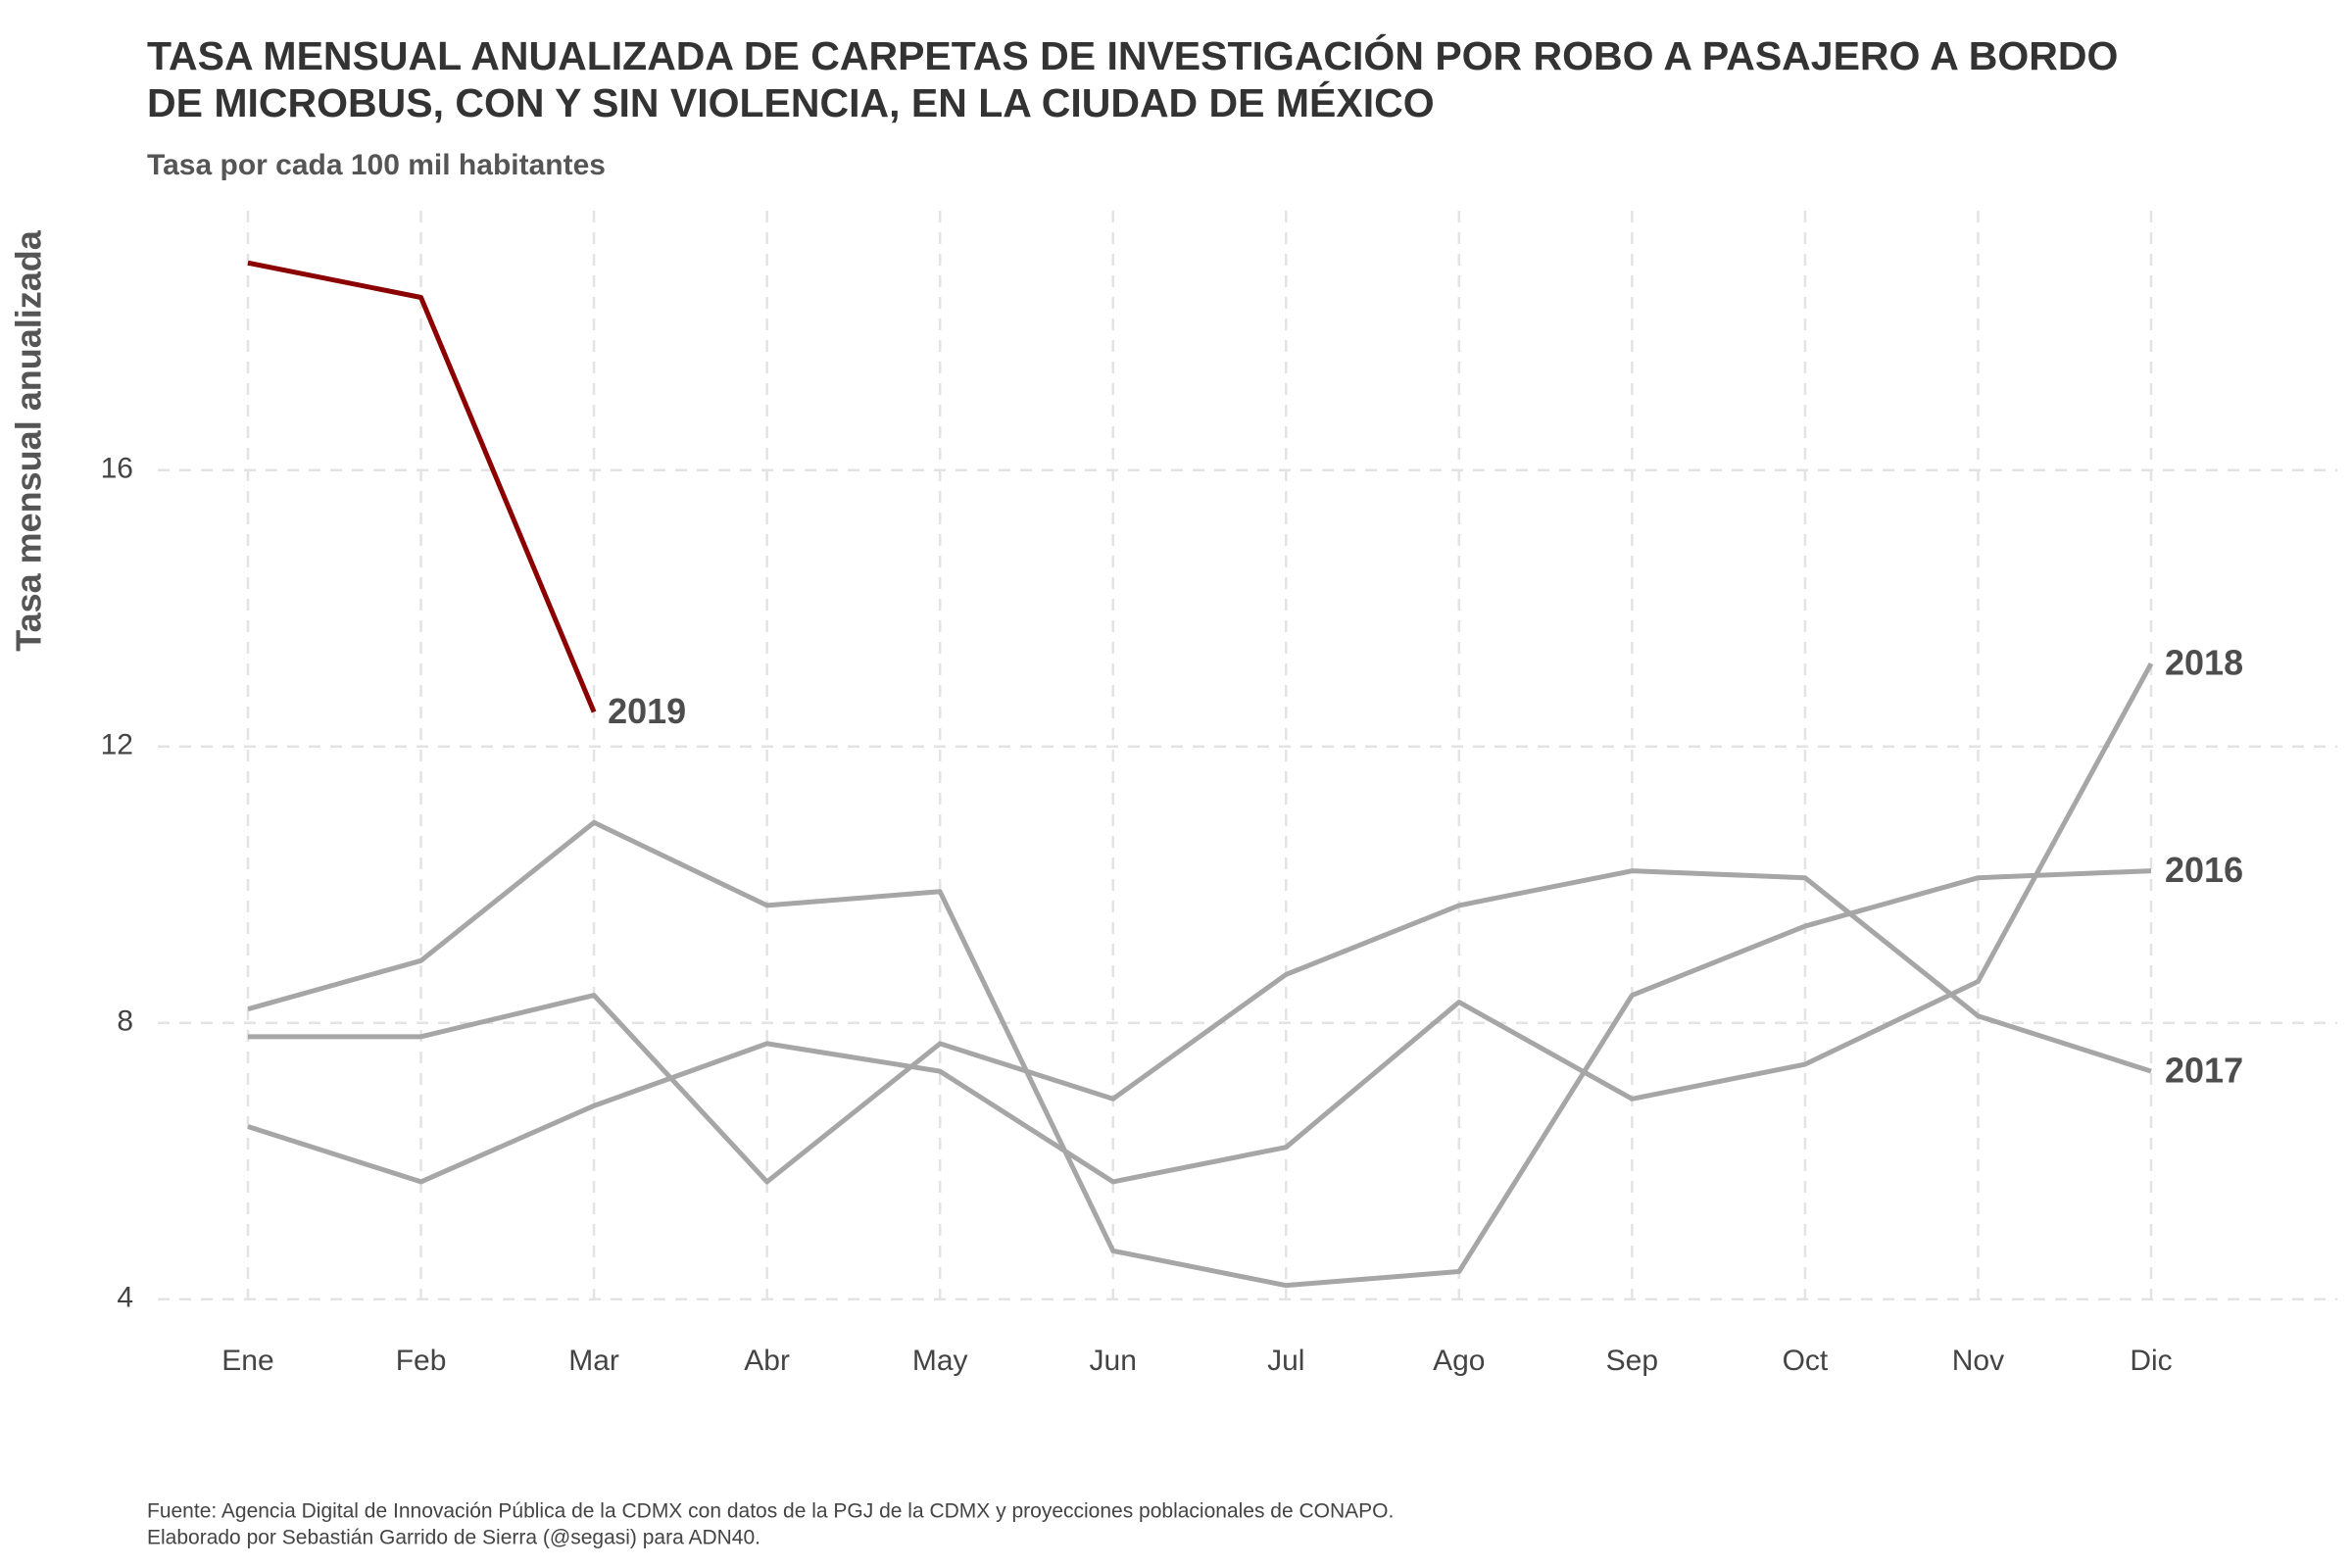  What do you see at coordinates (2204, 663) in the screenshot?
I see `series-label: 2018` at bounding box center [2204, 663].